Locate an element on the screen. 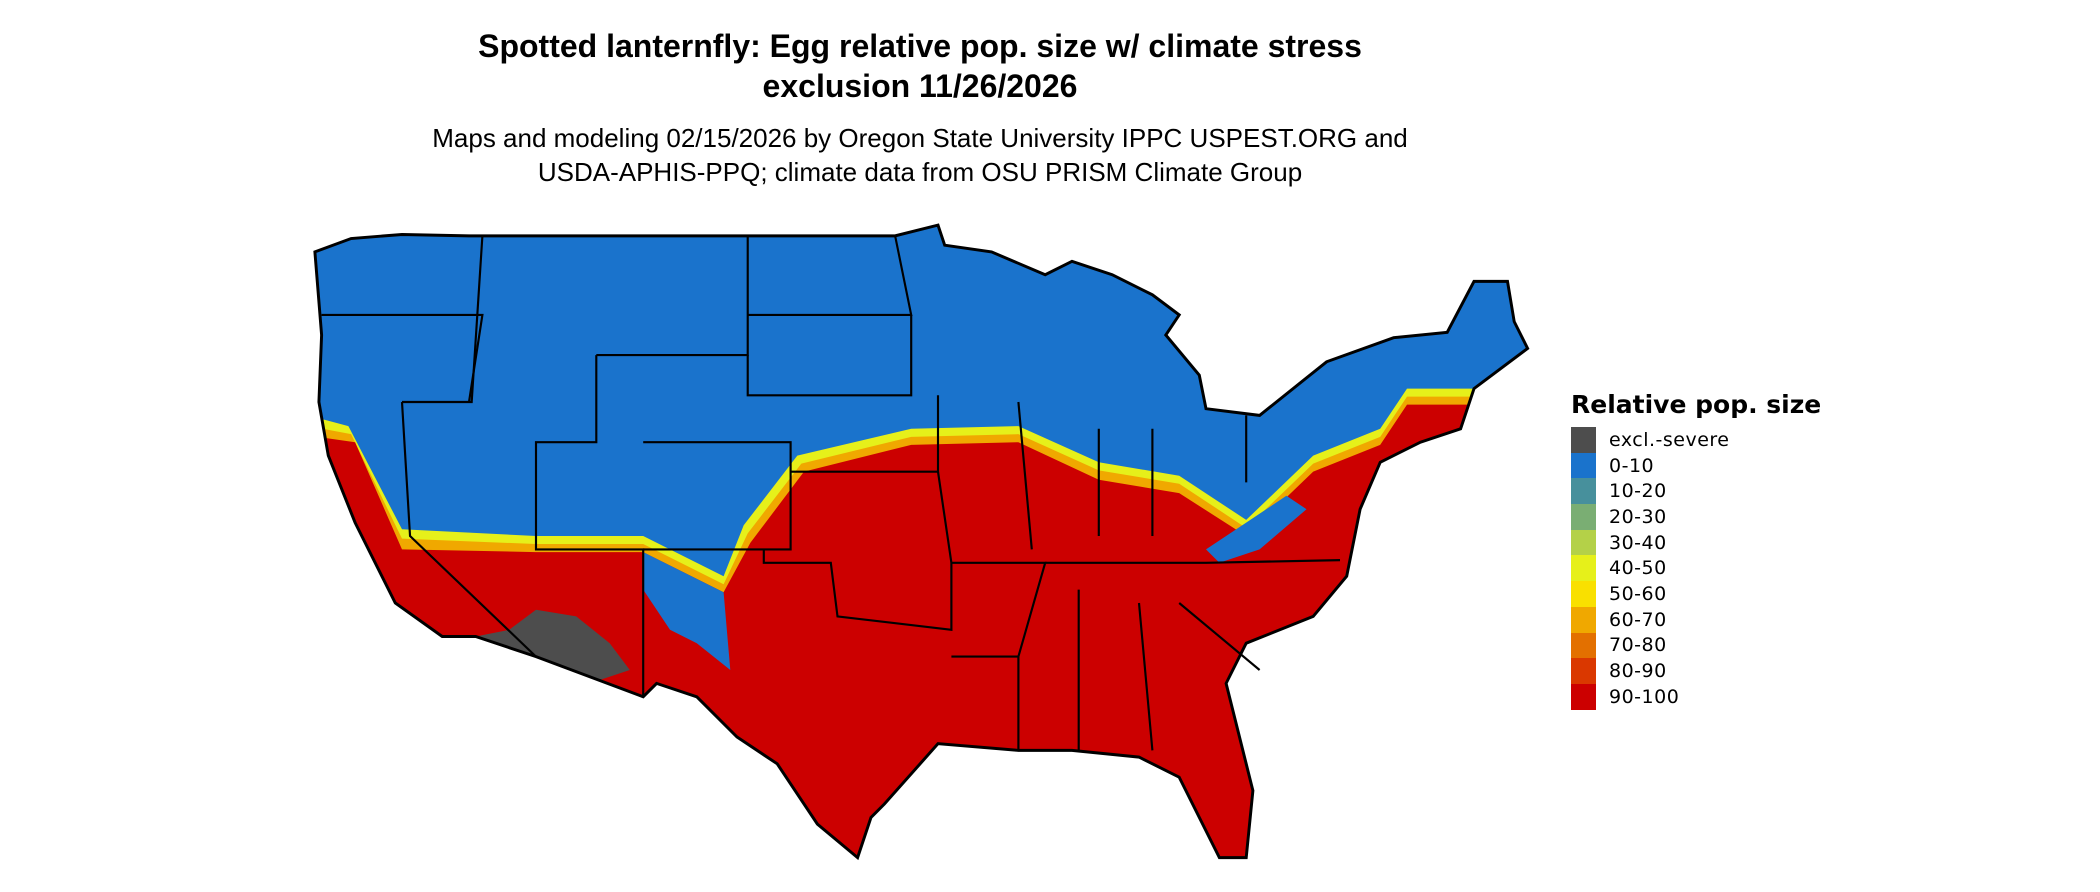 Image resolution: width=2100 pixels, height=892 pixels. blue-patch-southwest is located at coordinates (687, 611).